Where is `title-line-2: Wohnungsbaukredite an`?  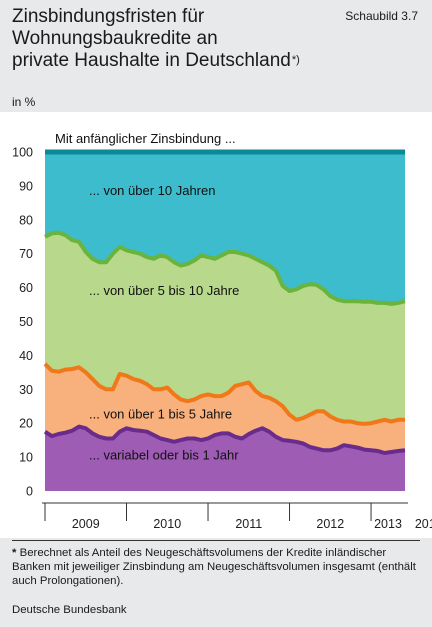 title-line-2: Wohnungsbaukredite an is located at coordinates (115, 38).